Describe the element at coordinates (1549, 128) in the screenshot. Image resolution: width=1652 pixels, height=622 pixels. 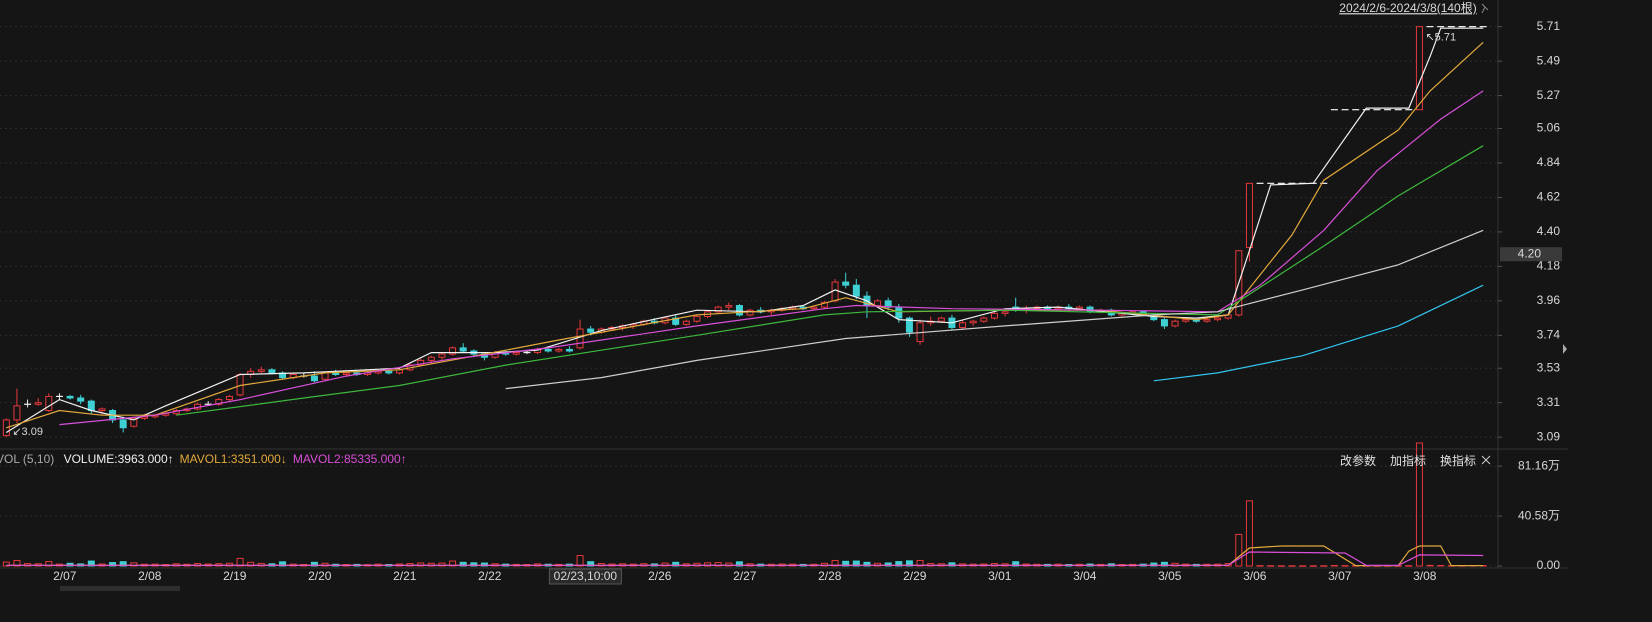
I see `y-tick-label: 5.06` at that location.